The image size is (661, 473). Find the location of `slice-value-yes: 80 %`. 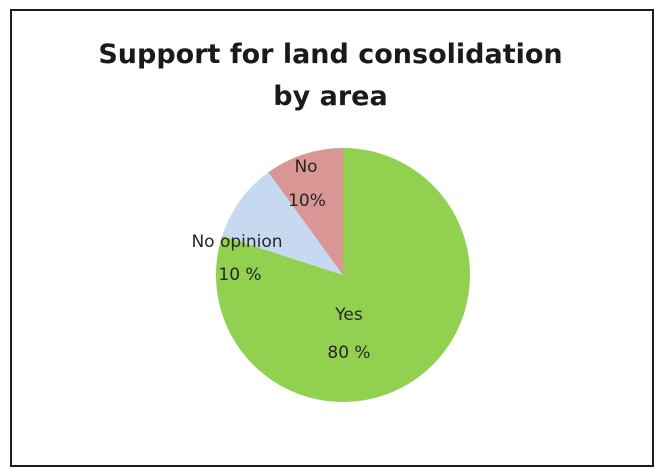

slice-value-yes: 80 % is located at coordinates (348, 353).